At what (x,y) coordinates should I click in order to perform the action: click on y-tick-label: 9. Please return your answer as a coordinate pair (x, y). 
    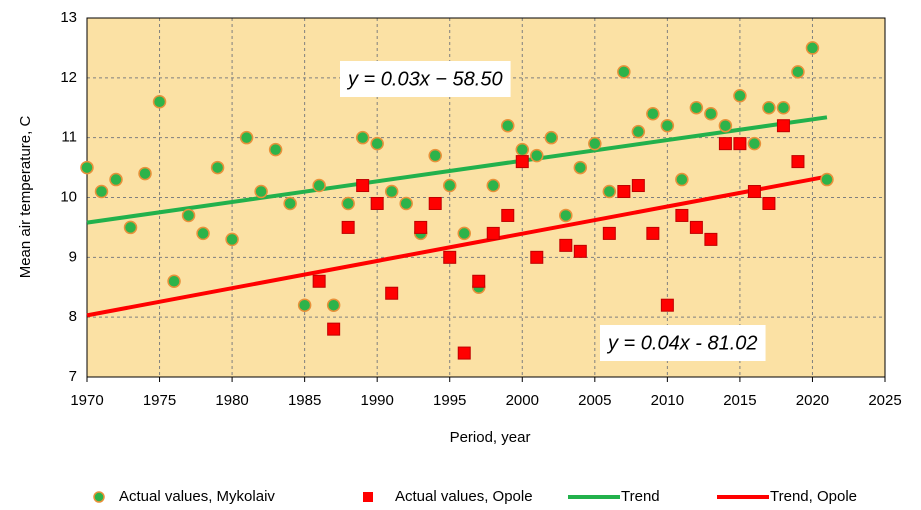
    Looking at the image, I should click on (73, 256).